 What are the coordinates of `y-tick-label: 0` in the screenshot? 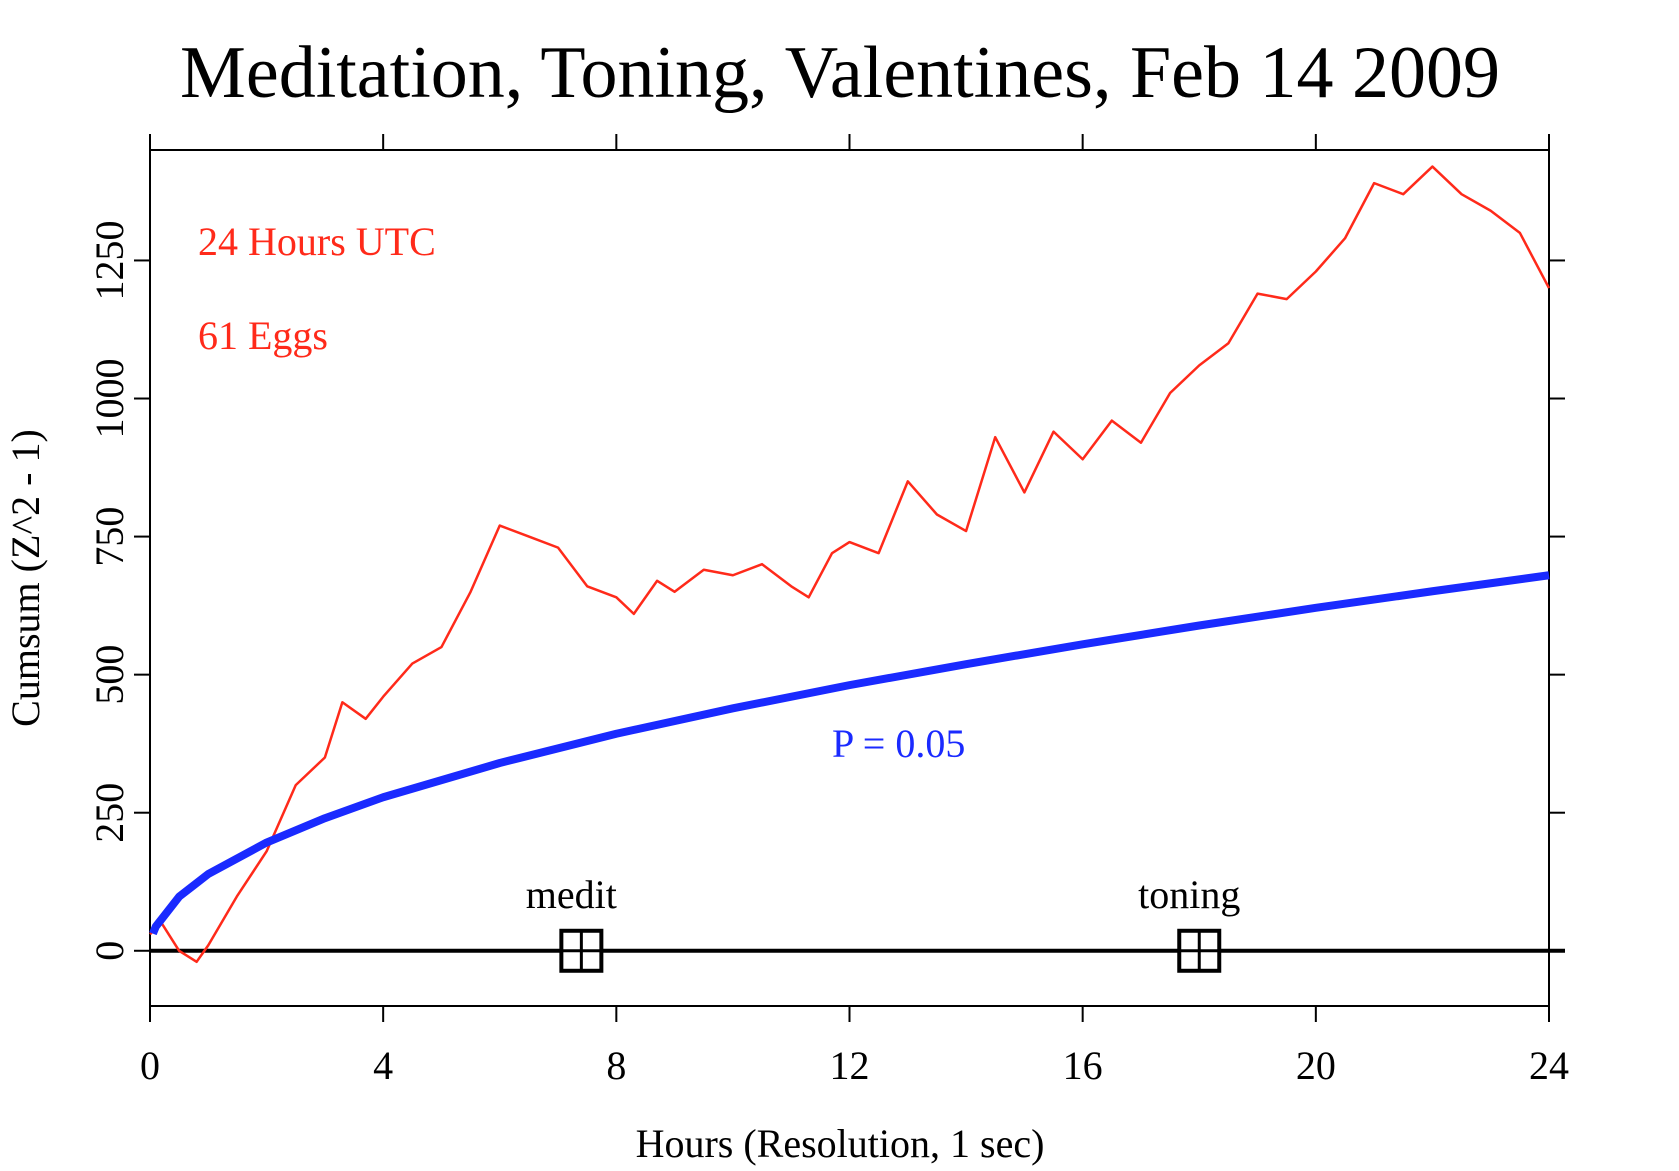 It's located at (109, 951).